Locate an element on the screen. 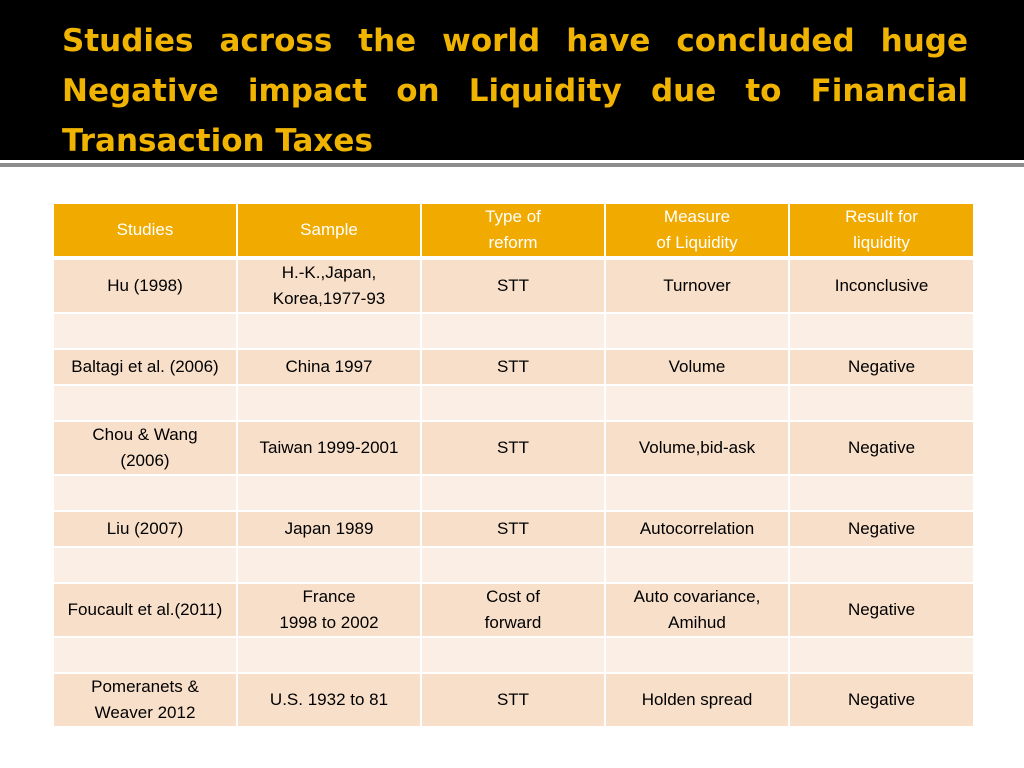 This screenshot has width=1024, height=768. cell-sample: Japan 1989 is located at coordinates (329, 529).